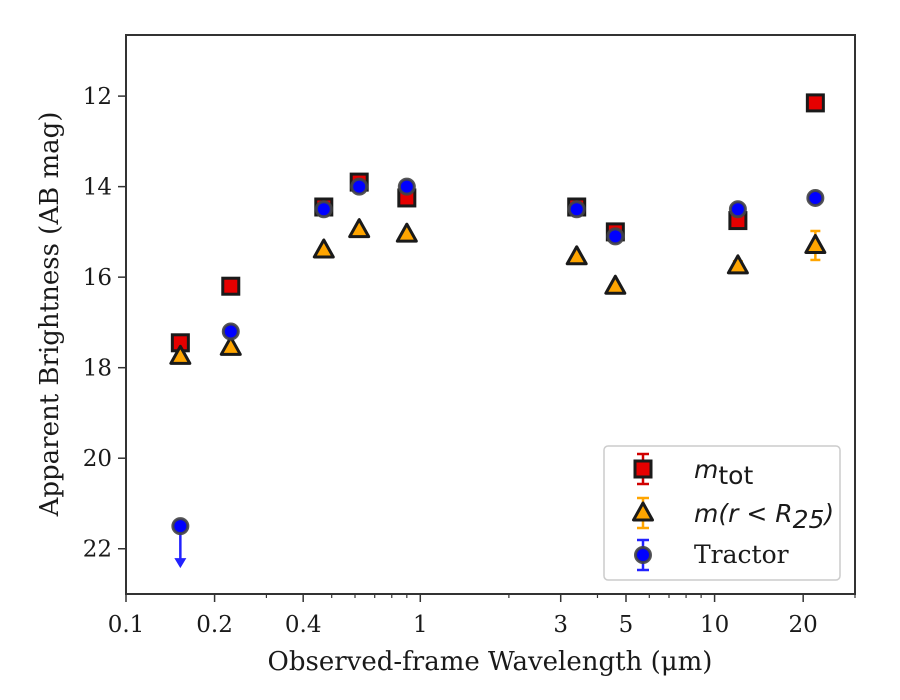  What do you see at coordinates (764, 516) in the screenshot?
I see `legend-label-mr25: m(r < R25)` at bounding box center [764, 516].